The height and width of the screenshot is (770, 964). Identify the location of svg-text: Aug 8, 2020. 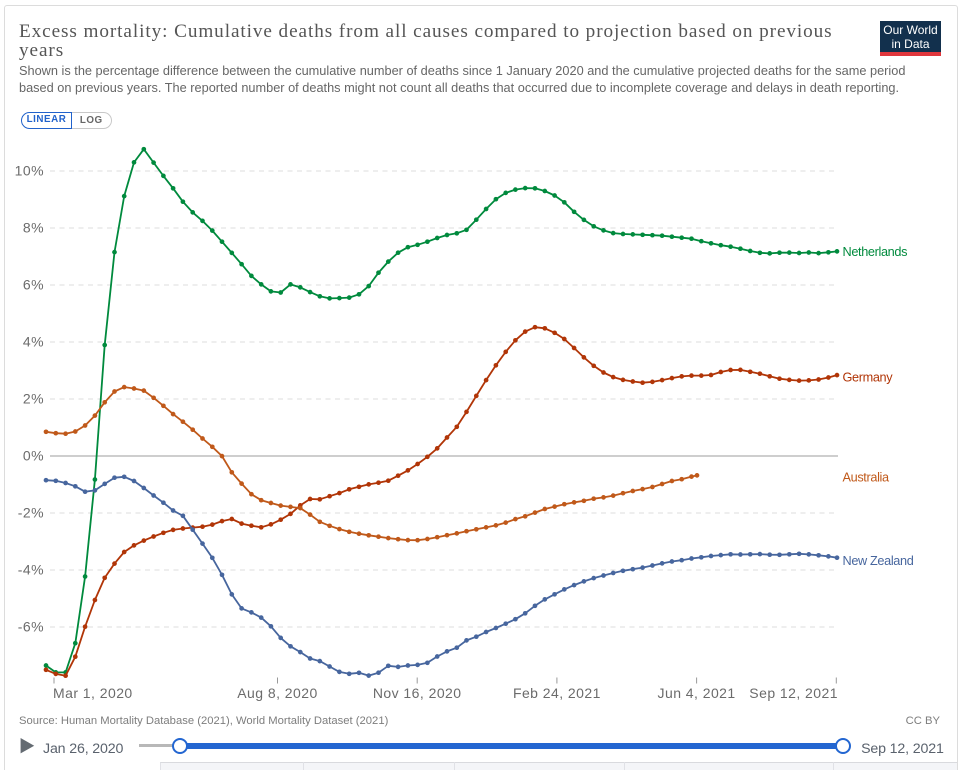
(277, 693).